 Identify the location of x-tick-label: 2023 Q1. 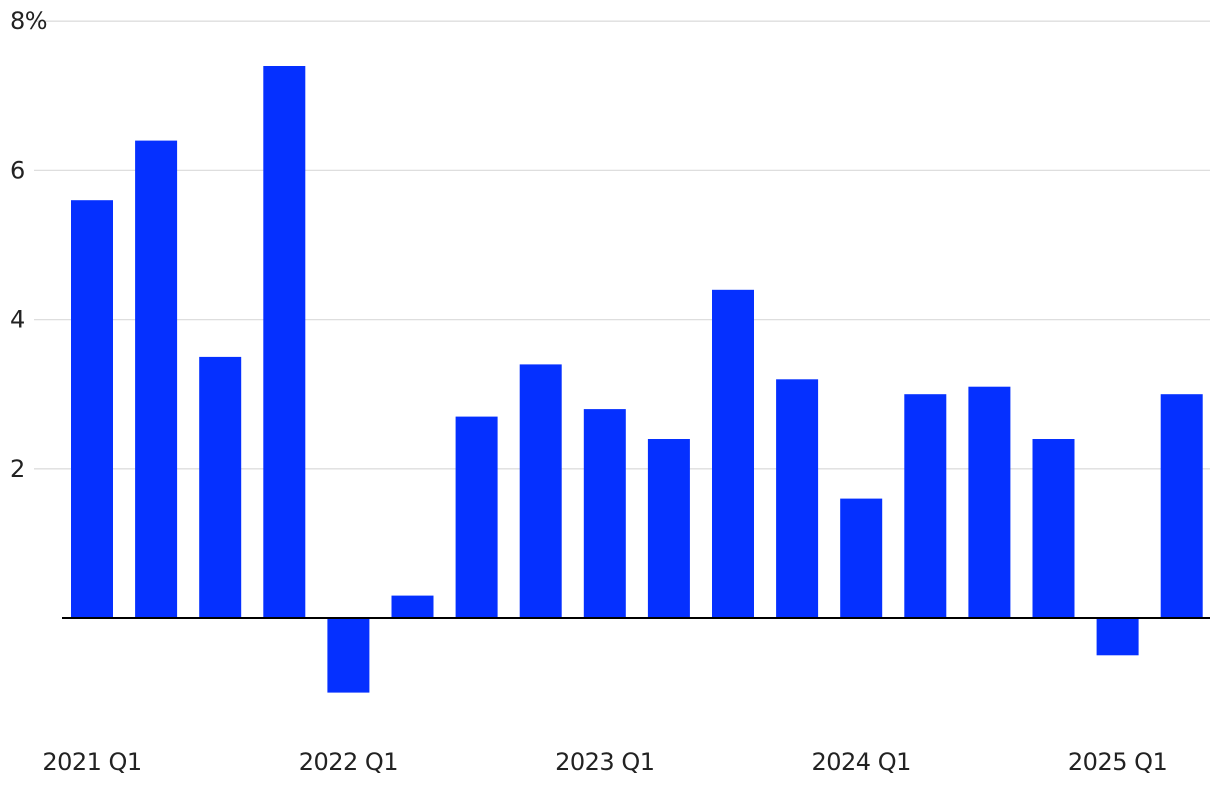
(604, 762).